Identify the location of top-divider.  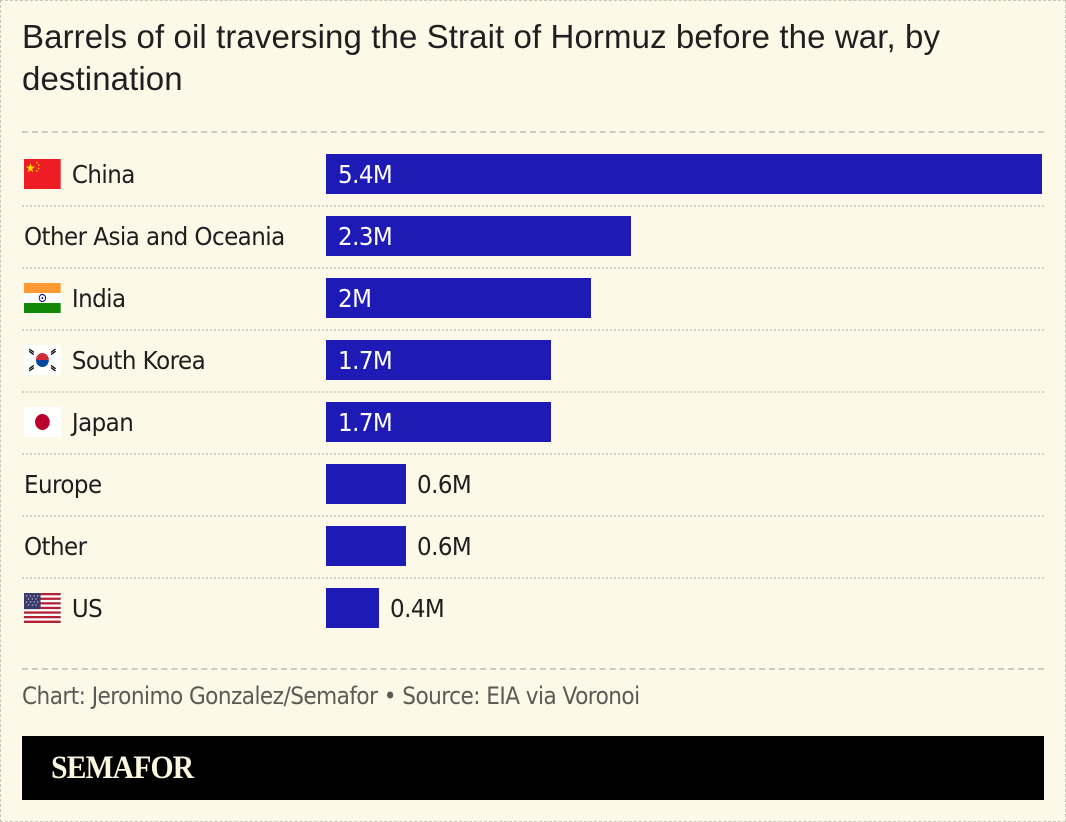
(533, 132).